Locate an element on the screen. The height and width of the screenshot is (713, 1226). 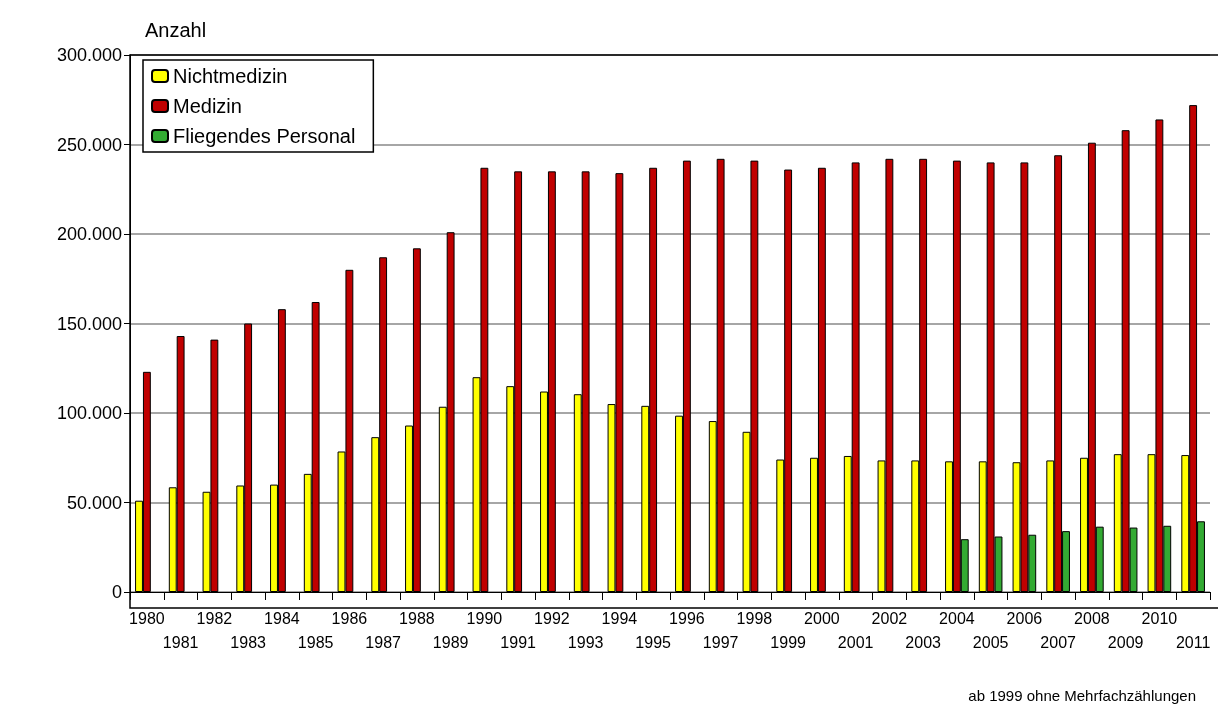
x-tick-label: 2004 is located at coordinates (957, 618).